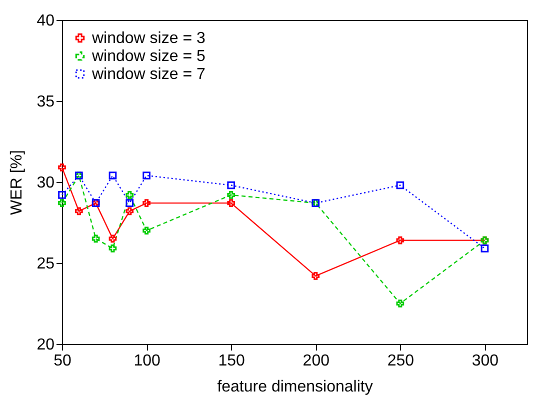  I want to click on legend-label: window size = 3, so click(148, 38).